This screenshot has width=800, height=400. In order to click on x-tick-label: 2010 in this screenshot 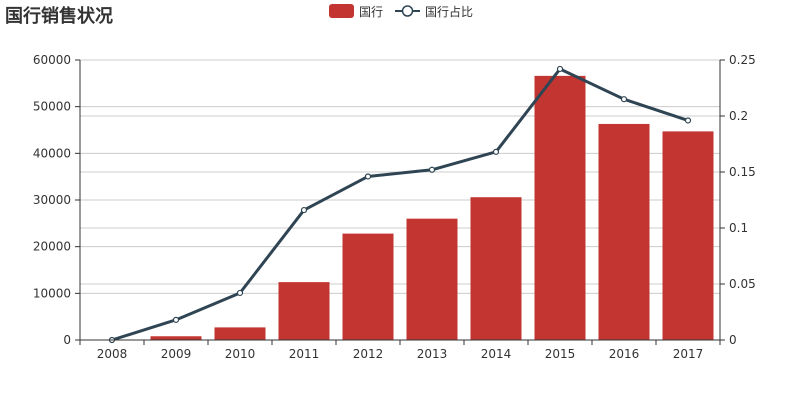, I will do `click(240, 354)`.